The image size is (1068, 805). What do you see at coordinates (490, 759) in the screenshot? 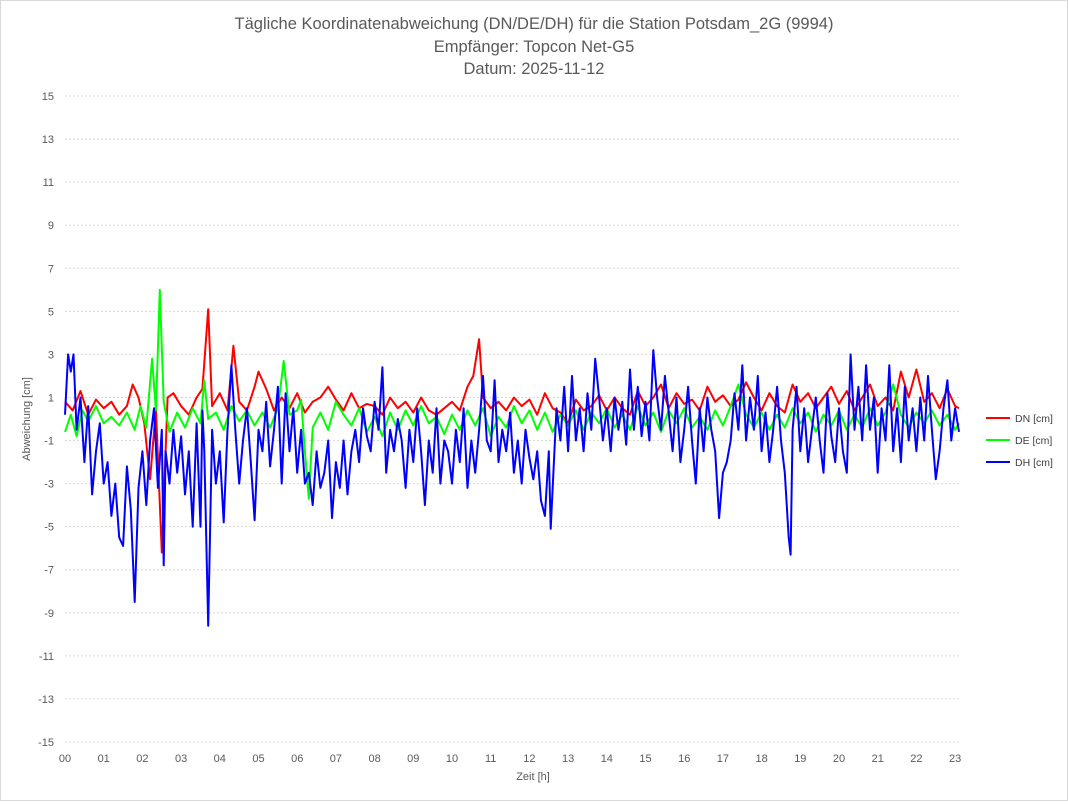
I see `x-tick-label: 11` at bounding box center [490, 759].